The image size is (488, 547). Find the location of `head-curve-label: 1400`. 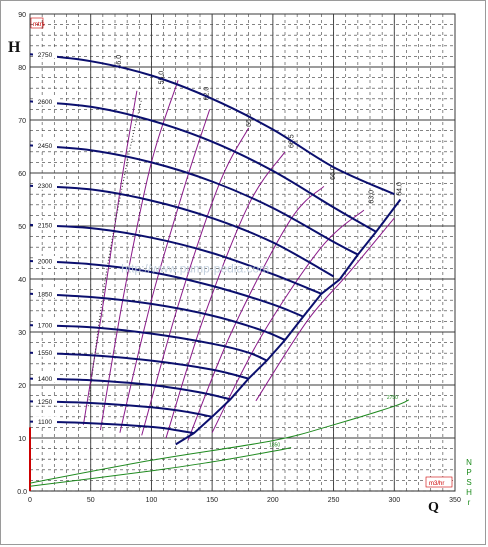

head-curve-label: 1400 is located at coordinates (45, 379).